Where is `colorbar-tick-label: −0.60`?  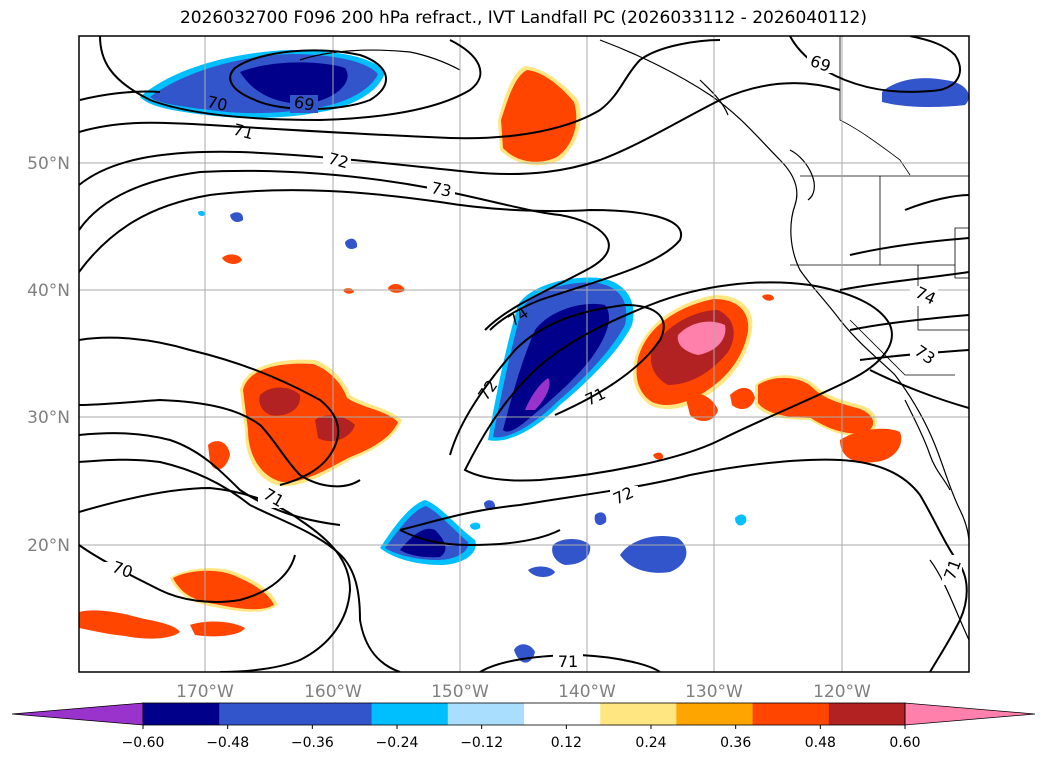 colorbar-tick-label: −0.60 is located at coordinates (143, 743).